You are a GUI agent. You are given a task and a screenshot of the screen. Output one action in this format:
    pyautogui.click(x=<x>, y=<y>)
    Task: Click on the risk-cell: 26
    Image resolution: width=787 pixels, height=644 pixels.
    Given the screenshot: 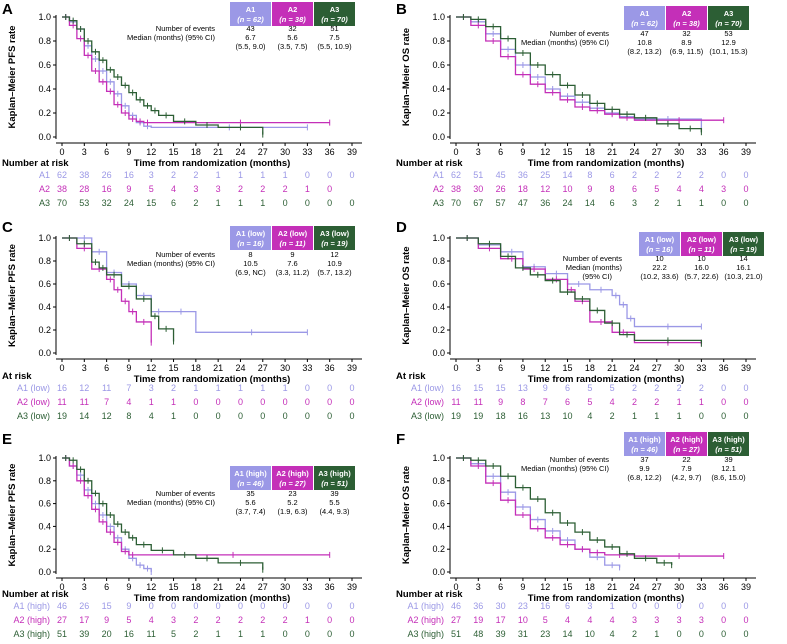 What is the action you would take?
    pyautogui.click(x=107, y=175)
    